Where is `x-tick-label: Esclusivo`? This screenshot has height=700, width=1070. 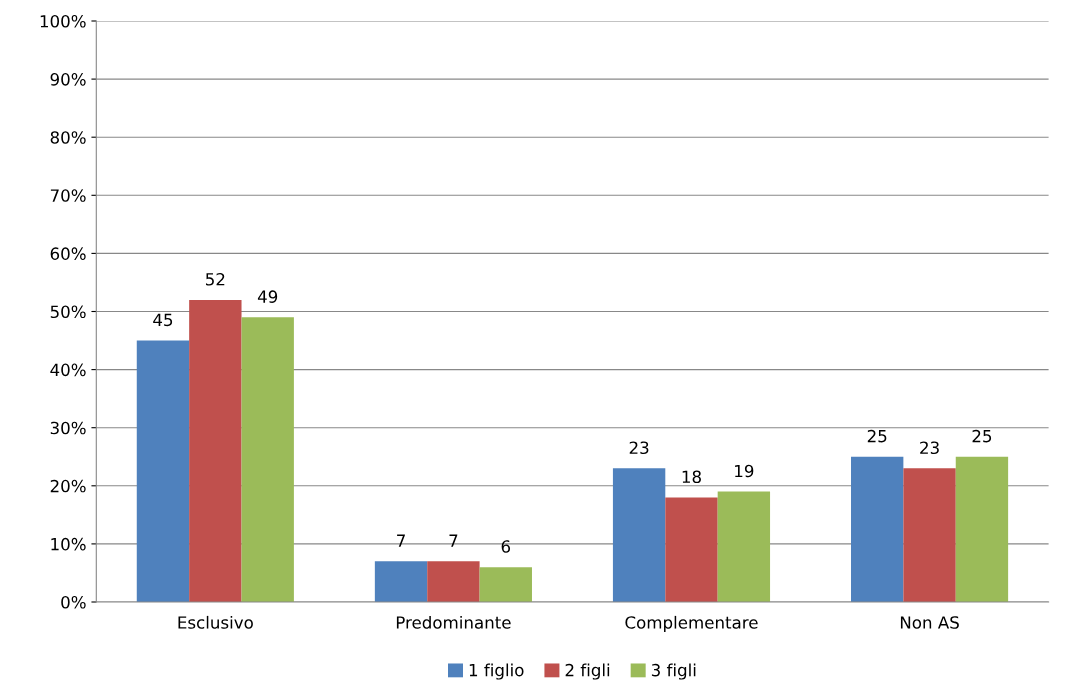
x-tick-label: Esclusivo is located at coordinates (215, 622).